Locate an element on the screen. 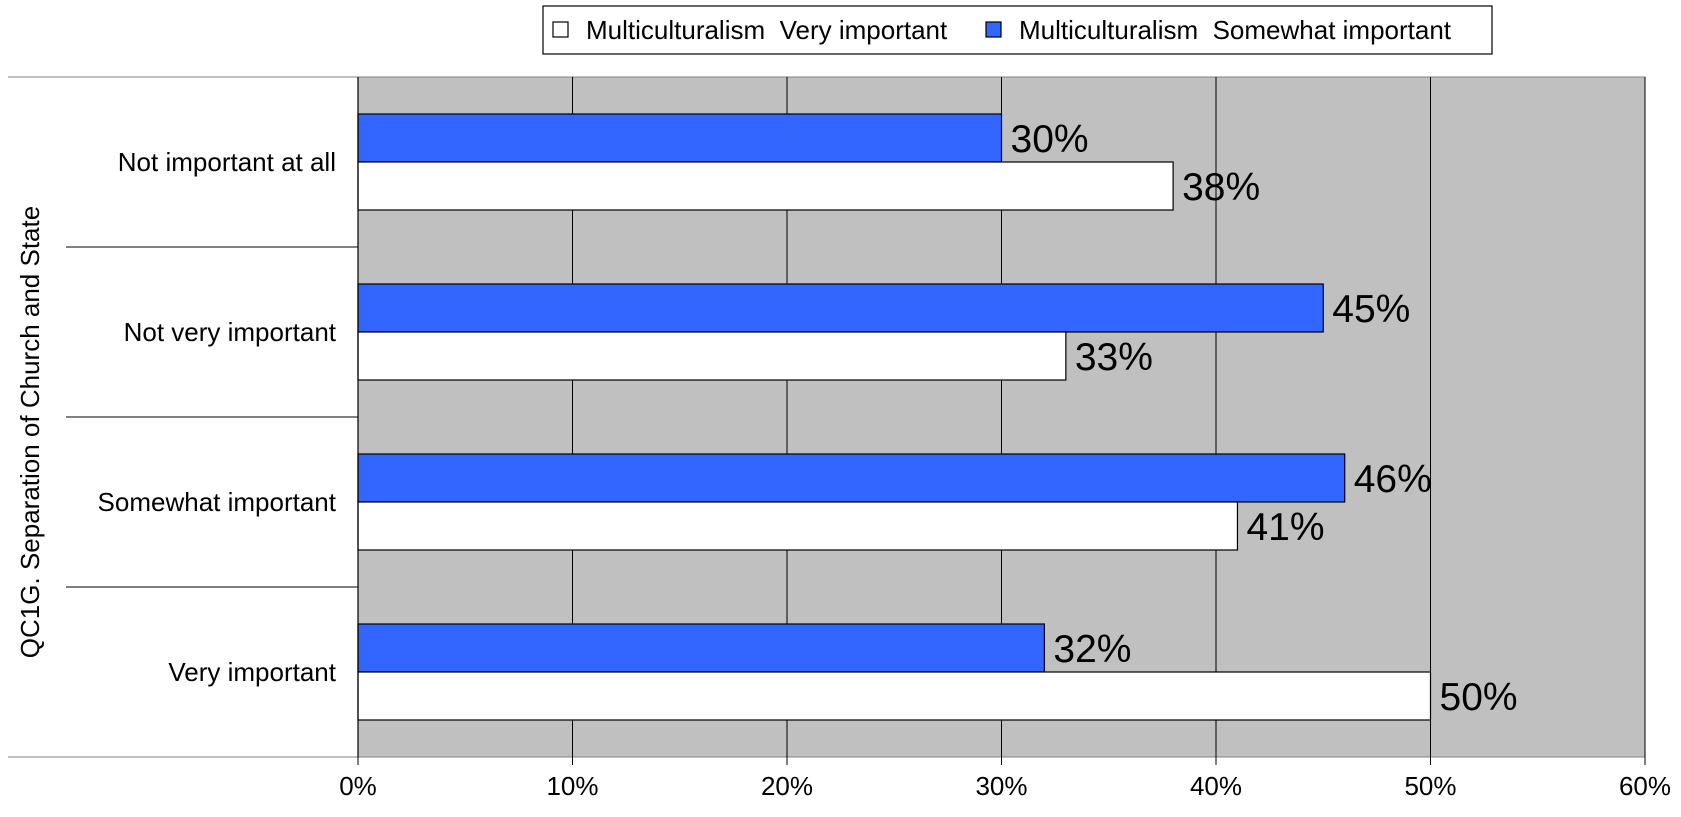 The height and width of the screenshot is (817, 1681). data-label: 30% is located at coordinates (1050, 139).